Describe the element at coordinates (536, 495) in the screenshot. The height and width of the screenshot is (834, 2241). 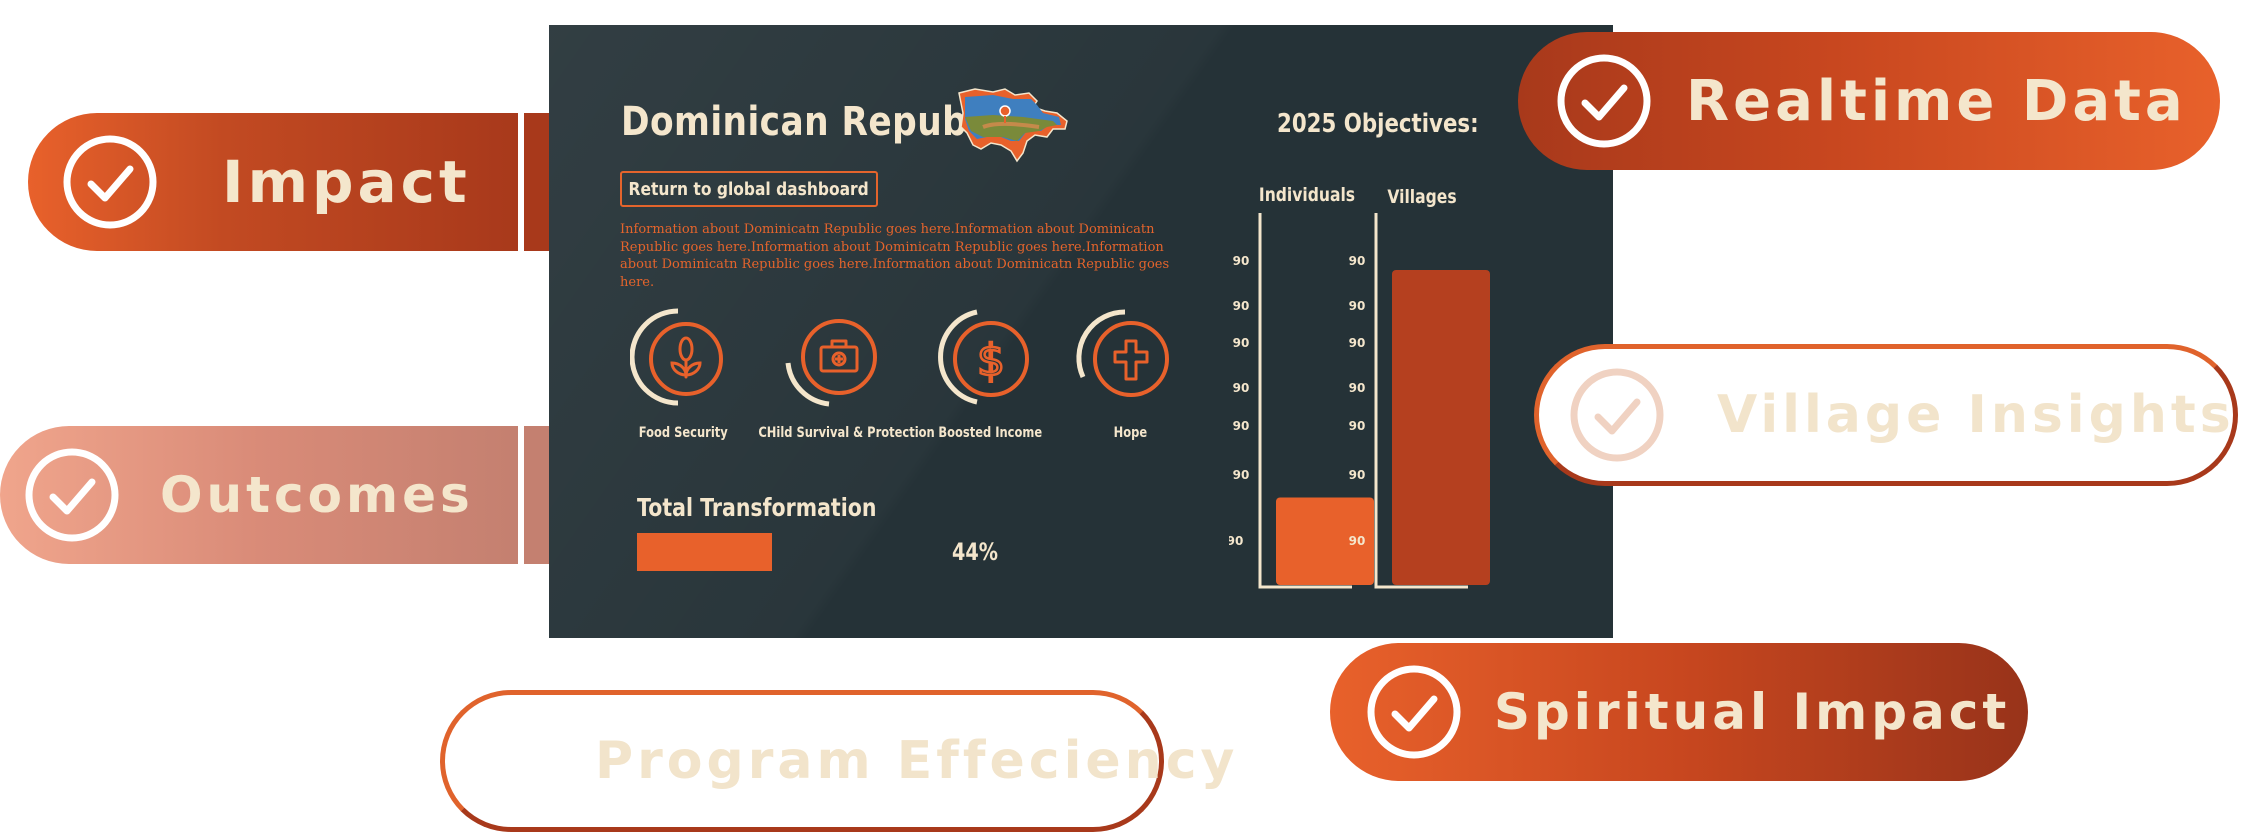
I see `outcomes-connector` at that location.